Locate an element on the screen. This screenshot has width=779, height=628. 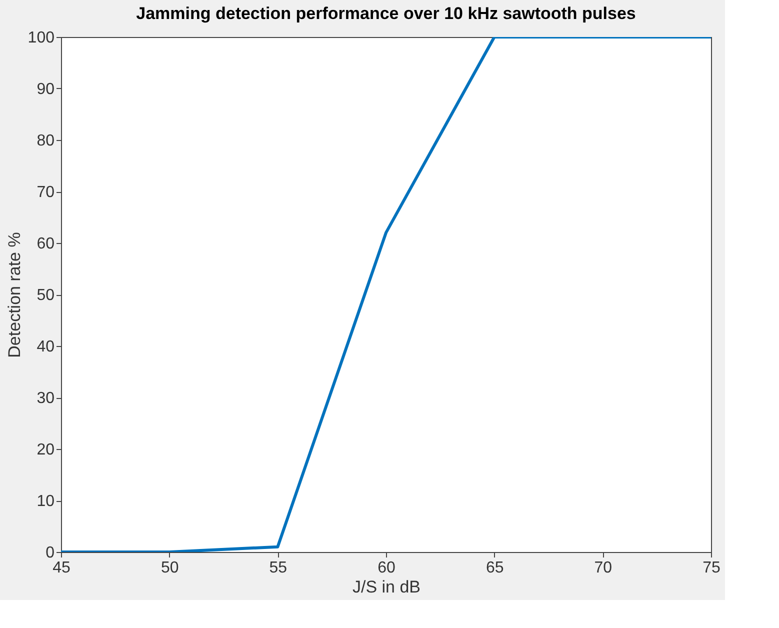
x-tick-label: 50 is located at coordinates (169, 568).